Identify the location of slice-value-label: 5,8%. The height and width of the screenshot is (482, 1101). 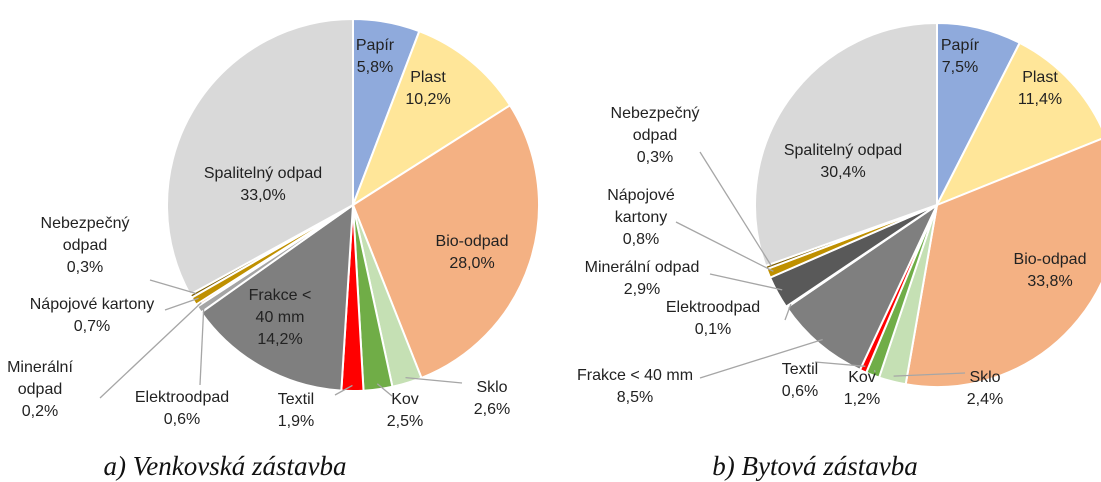
(375, 67).